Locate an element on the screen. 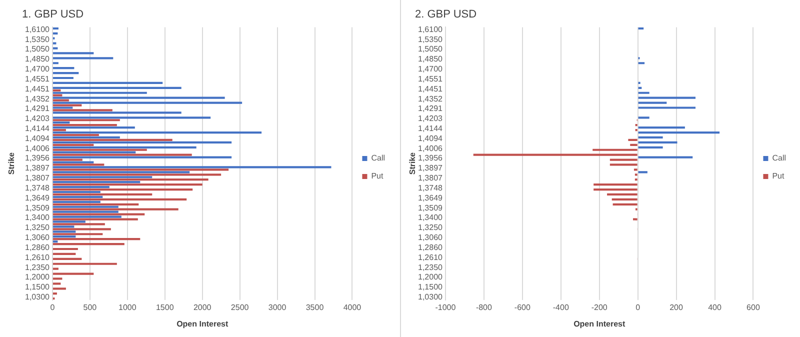 This screenshot has width=800, height=337. x-axis-title: Open Interest is located at coordinates (600, 323).